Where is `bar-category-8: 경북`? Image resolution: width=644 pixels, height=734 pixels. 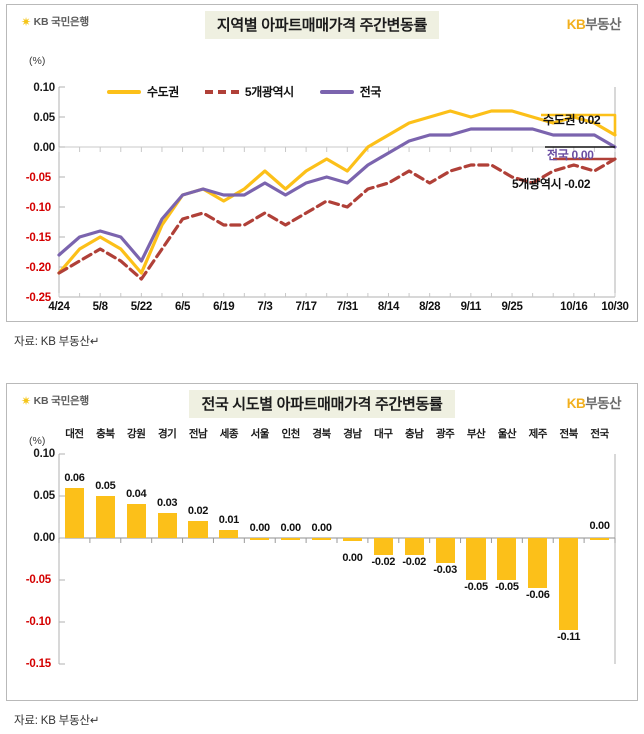
bar-category-8: 경북 is located at coordinates (321, 434).